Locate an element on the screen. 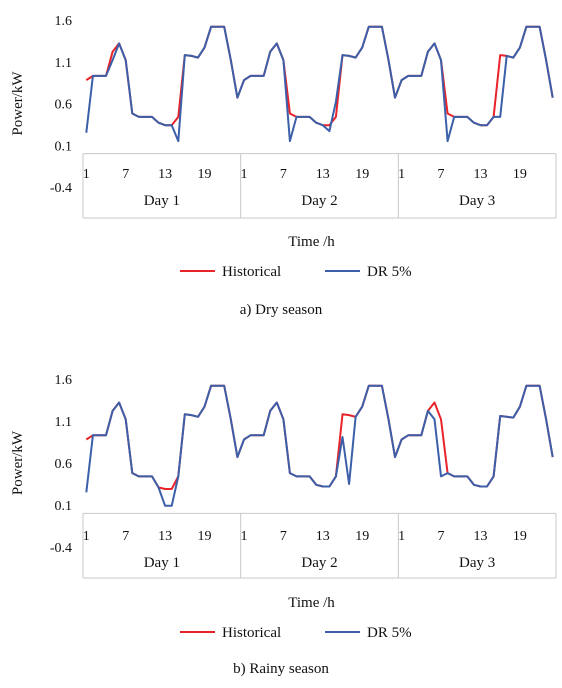  figure-caption: b) Rainy season is located at coordinates (281, 669).